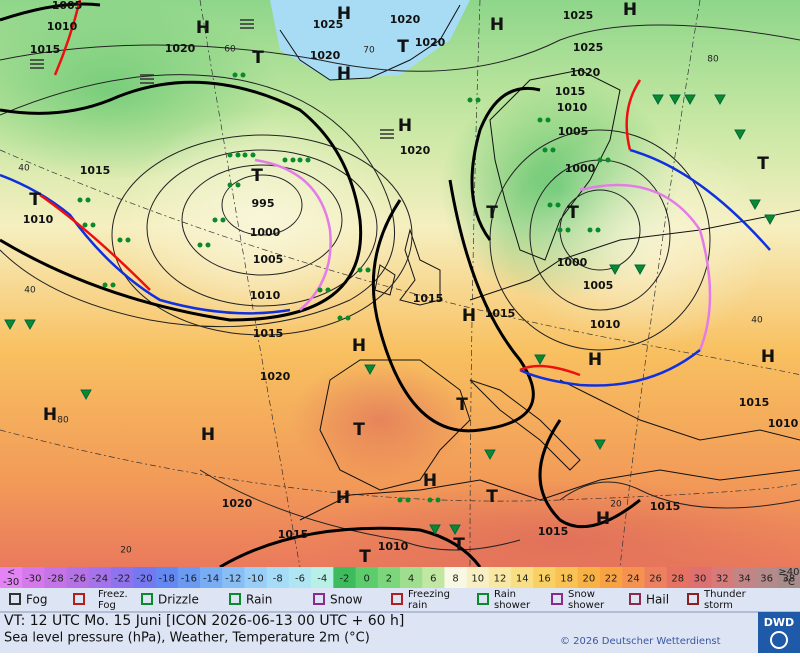  I want to click on legend-label: rain, so click(417, 605).